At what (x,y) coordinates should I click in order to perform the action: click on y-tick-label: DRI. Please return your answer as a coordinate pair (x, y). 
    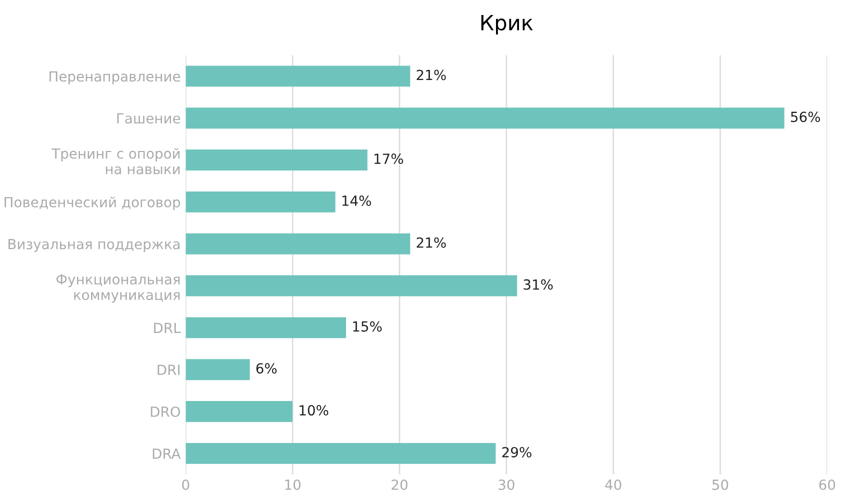
    Looking at the image, I should click on (169, 369).